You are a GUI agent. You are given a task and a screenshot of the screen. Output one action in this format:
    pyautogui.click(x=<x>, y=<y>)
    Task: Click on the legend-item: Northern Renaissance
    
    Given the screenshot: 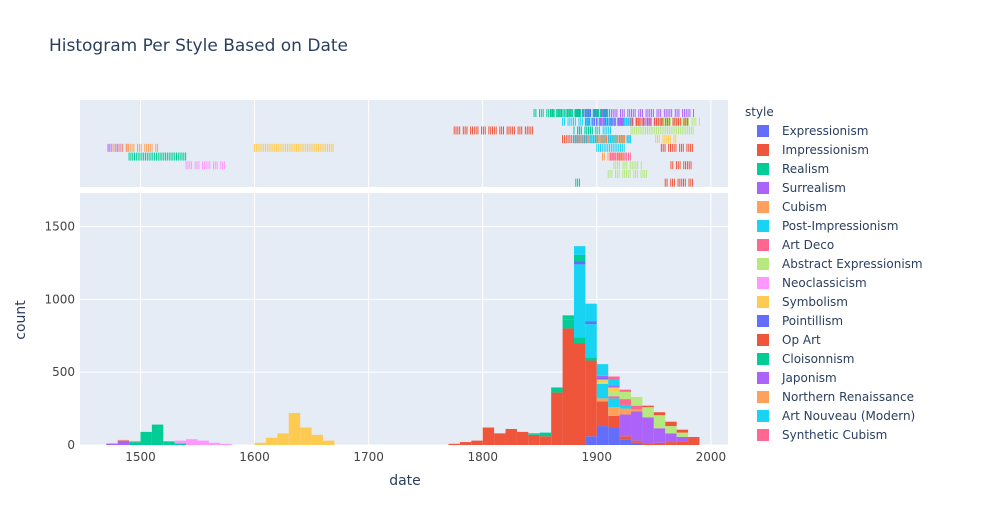 What is the action you would take?
    pyautogui.click(x=835, y=397)
    